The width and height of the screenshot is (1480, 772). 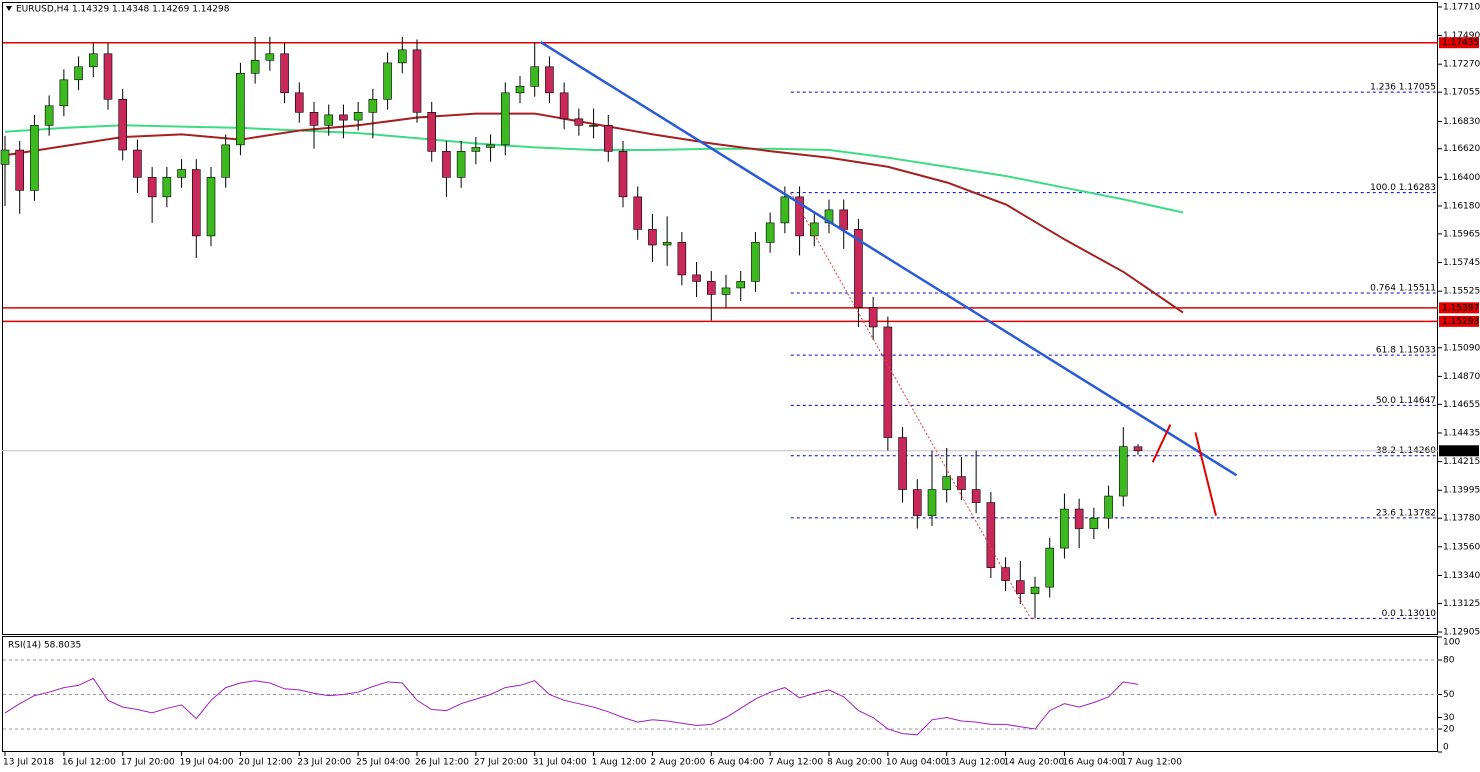 What do you see at coordinates (1403, 188) in the screenshot?
I see `fib-label: 100.0 1.16283` at bounding box center [1403, 188].